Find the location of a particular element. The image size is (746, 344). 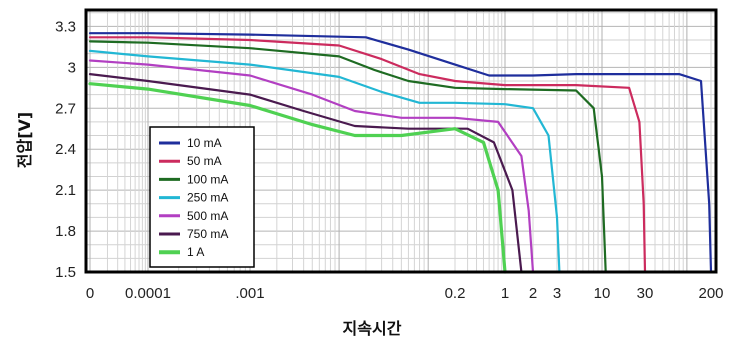

y-tick-label: 3 is located at coordinates (72, 67).